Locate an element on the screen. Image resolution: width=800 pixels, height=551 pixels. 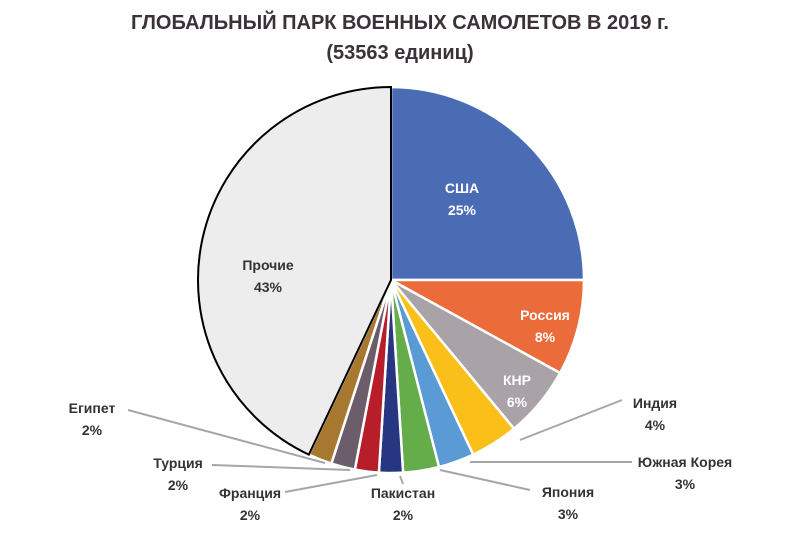
slice-label: Россия is located at coordinates (545, 315).